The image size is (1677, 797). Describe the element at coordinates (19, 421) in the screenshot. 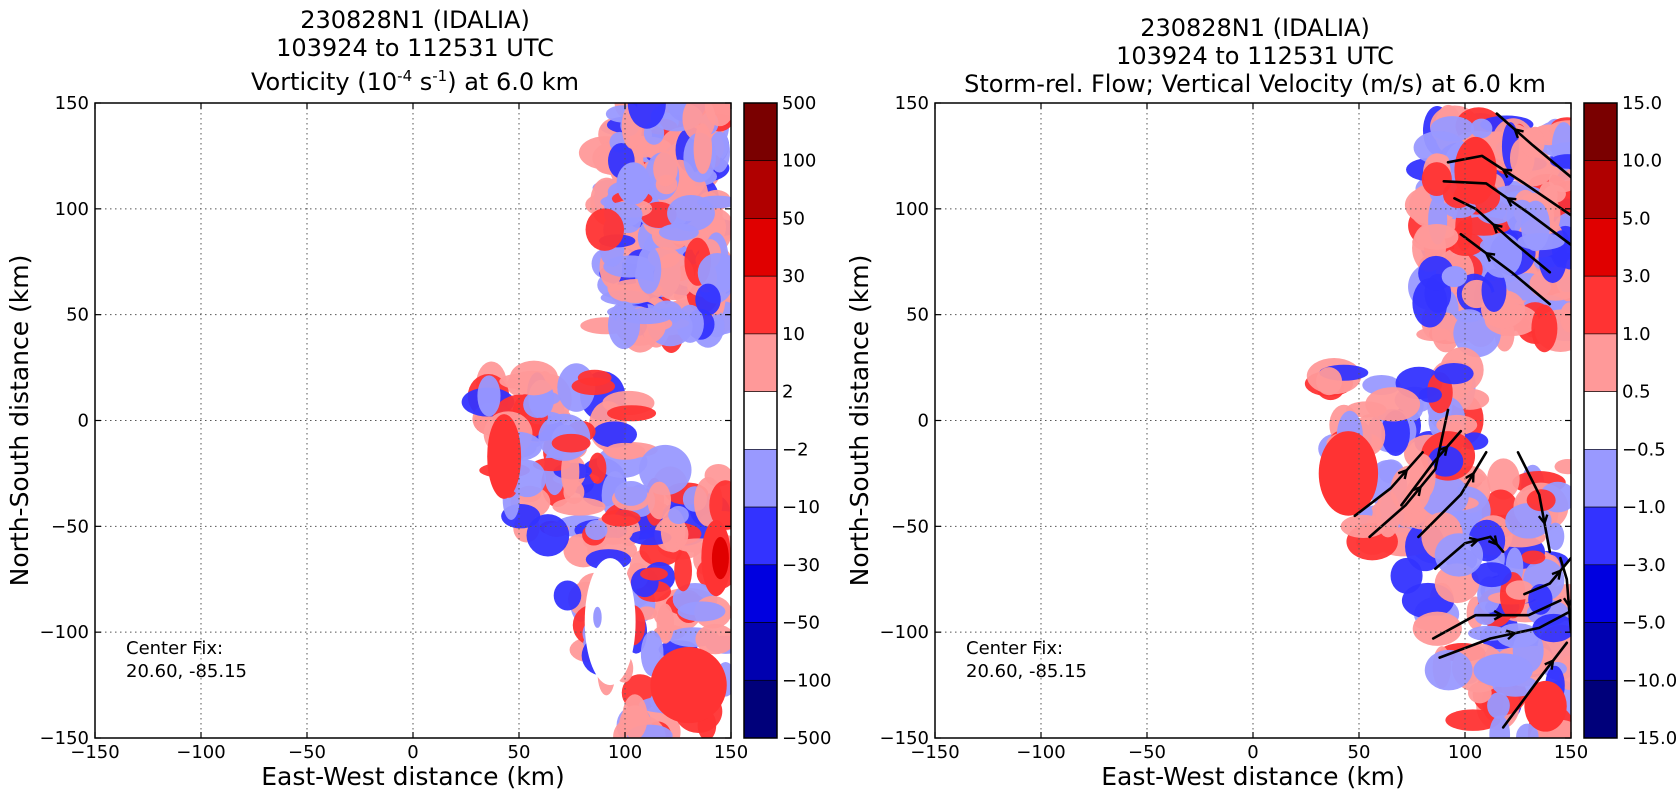

I see `y-axis-label: North-South distance (km)` at that location.